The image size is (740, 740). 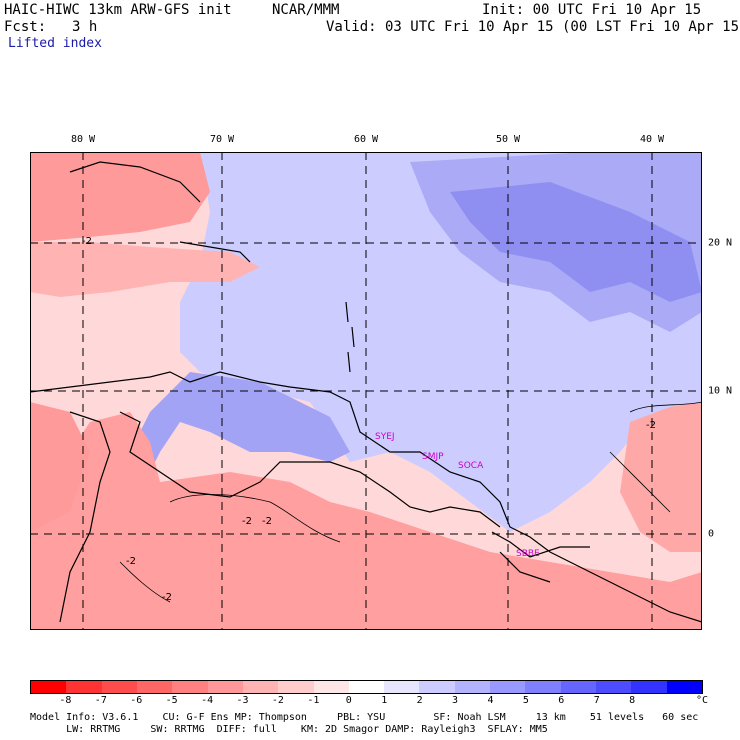 I want to click on model-title: HAIC-HIWC 13km ARW-GFS init, so click(x=118, y=10).